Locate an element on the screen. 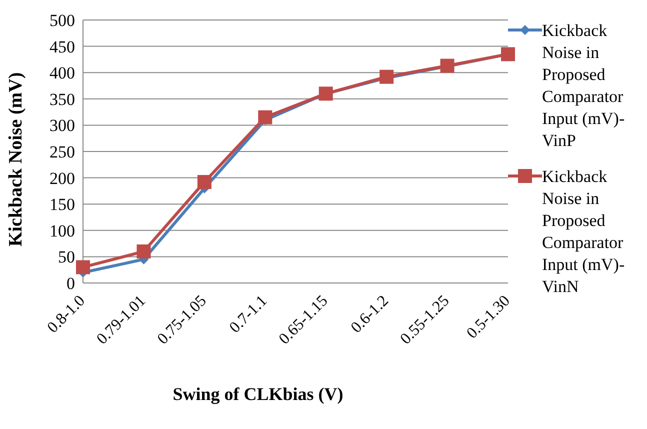  y-tick-label: 500 is located at coordinates (62, 20).